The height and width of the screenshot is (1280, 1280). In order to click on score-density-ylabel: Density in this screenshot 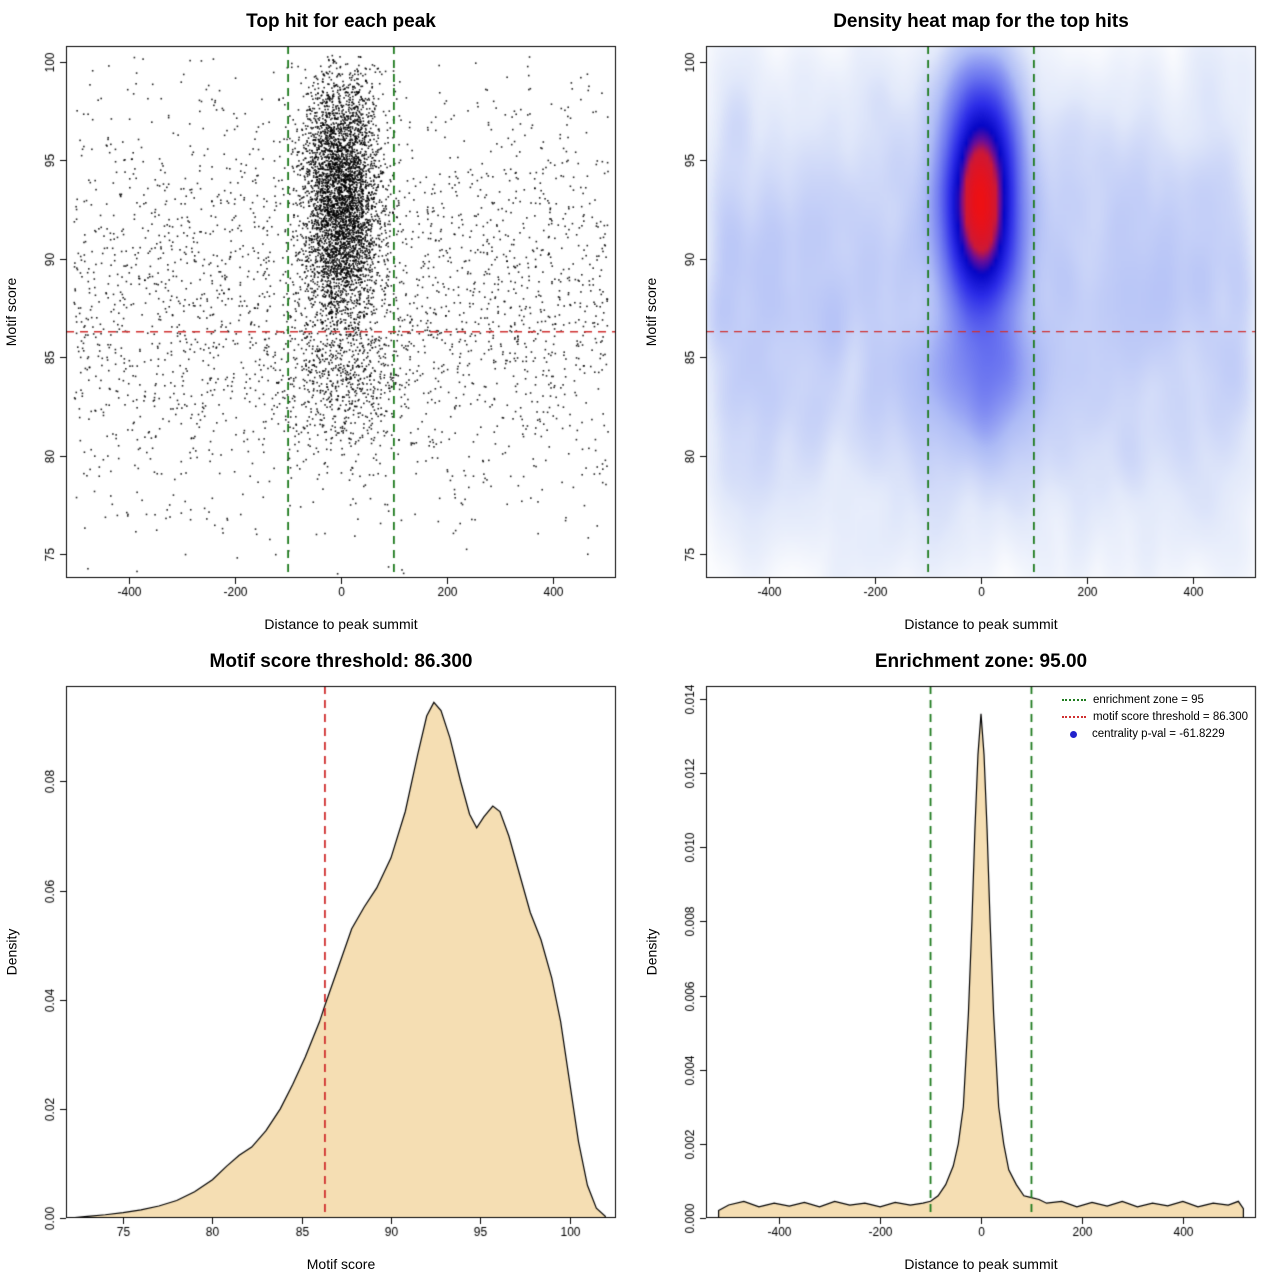, I will do `click(11, 952)`.